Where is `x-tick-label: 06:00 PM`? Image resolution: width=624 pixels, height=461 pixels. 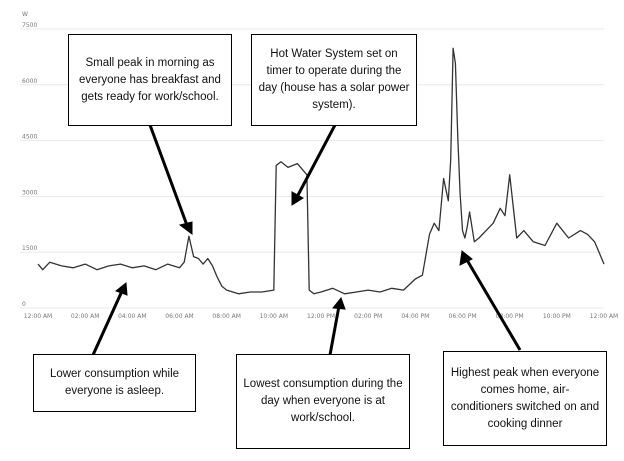 x-tick-label: 06:00 PM is located at coordinates (463, 316).